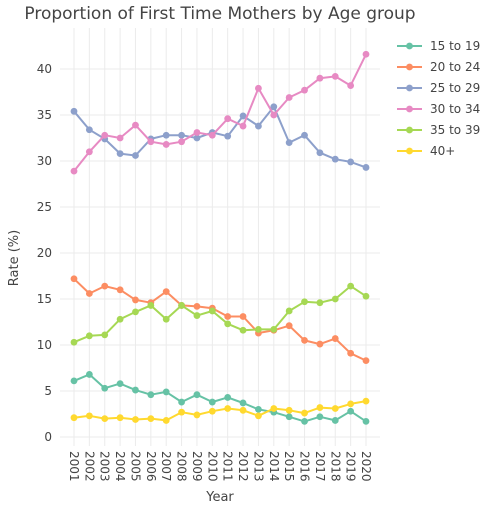 Image resolution: width=488 pixels, height=510 pixels. I want to click on legend-item: 20 to 24, so click(438, 67).